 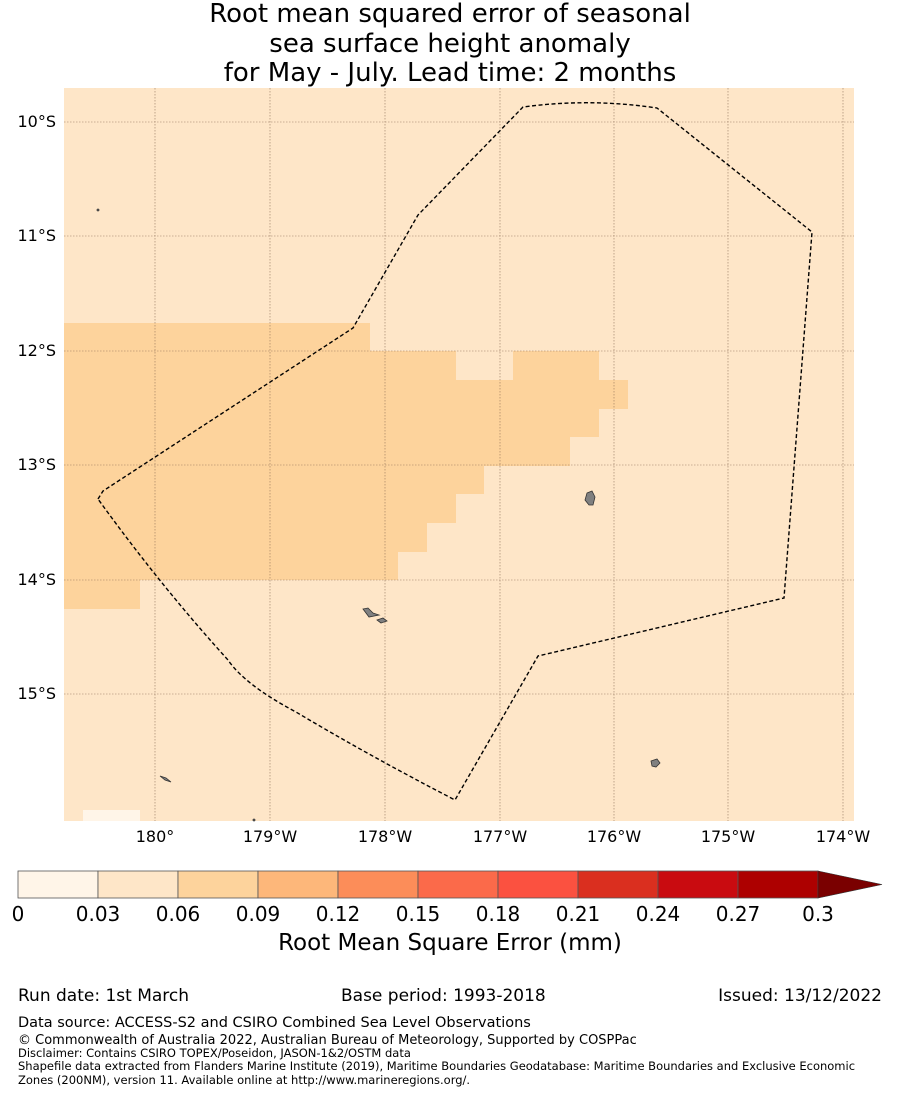 What do you see at coordinates (418, 914) in the screenshot?
I see `colorbar-tick-label: 0.15` at bounding box center [418, 914].